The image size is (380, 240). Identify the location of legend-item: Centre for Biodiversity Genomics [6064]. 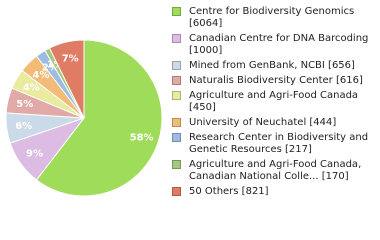
(272, 18).